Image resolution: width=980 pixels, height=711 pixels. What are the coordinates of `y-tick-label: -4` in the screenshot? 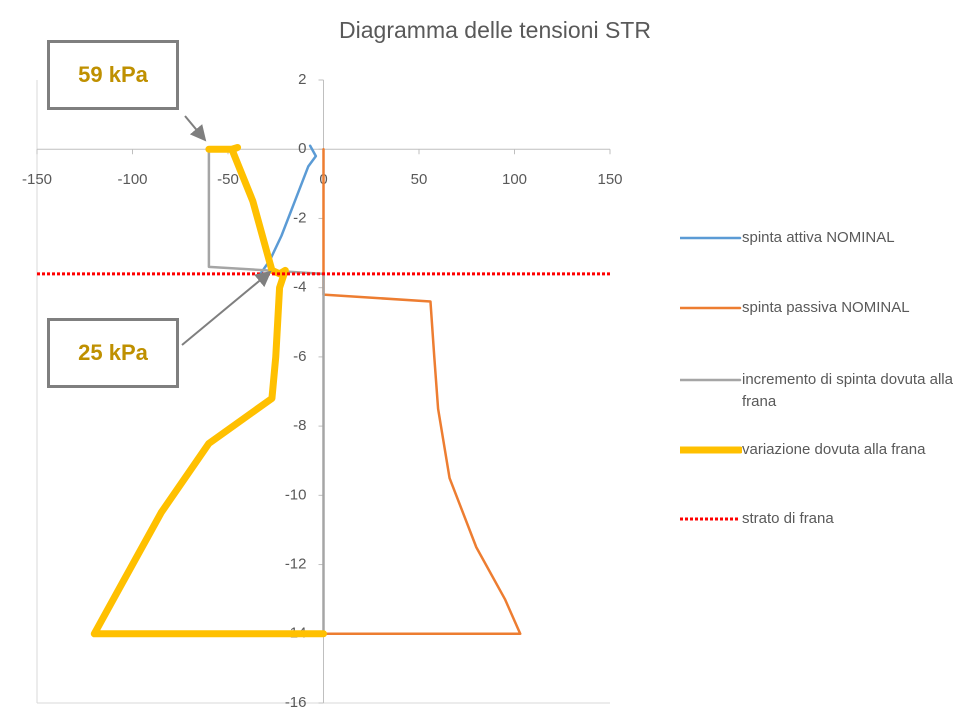 It's located at (299, 287).